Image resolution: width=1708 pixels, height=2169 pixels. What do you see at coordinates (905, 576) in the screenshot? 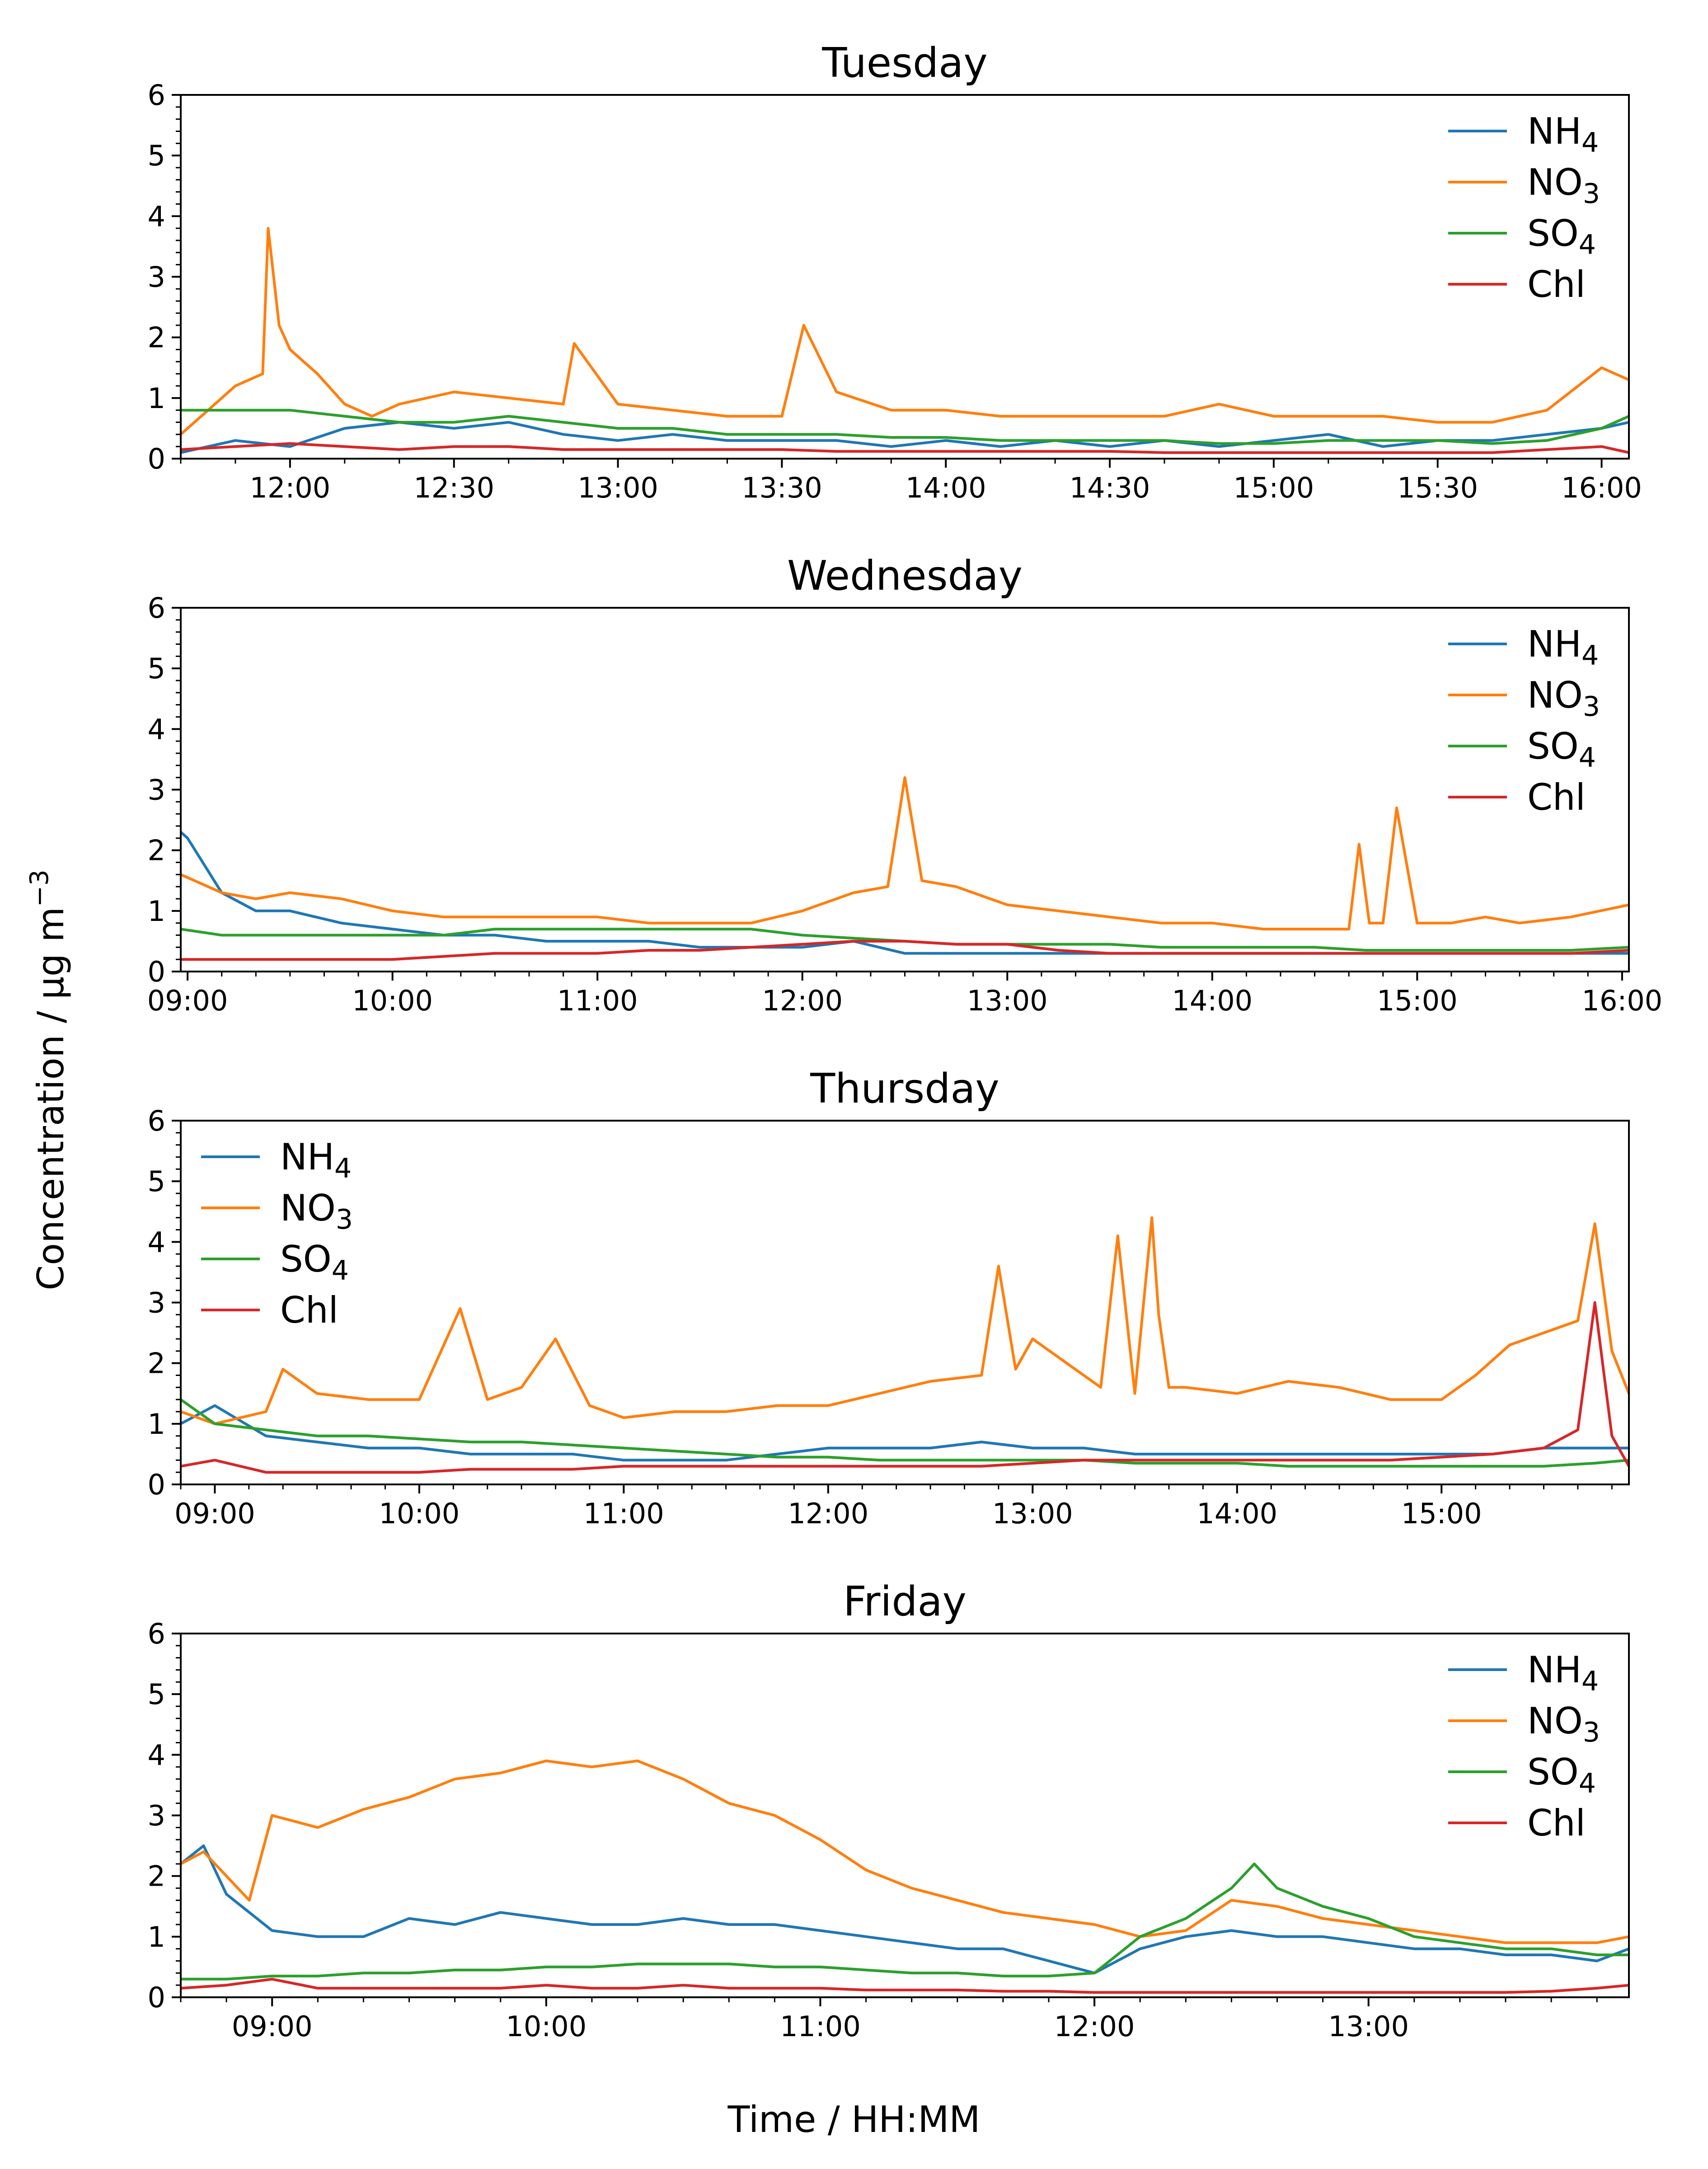
I see `panel-title: Wednesday` at bounding box center [905, 576].